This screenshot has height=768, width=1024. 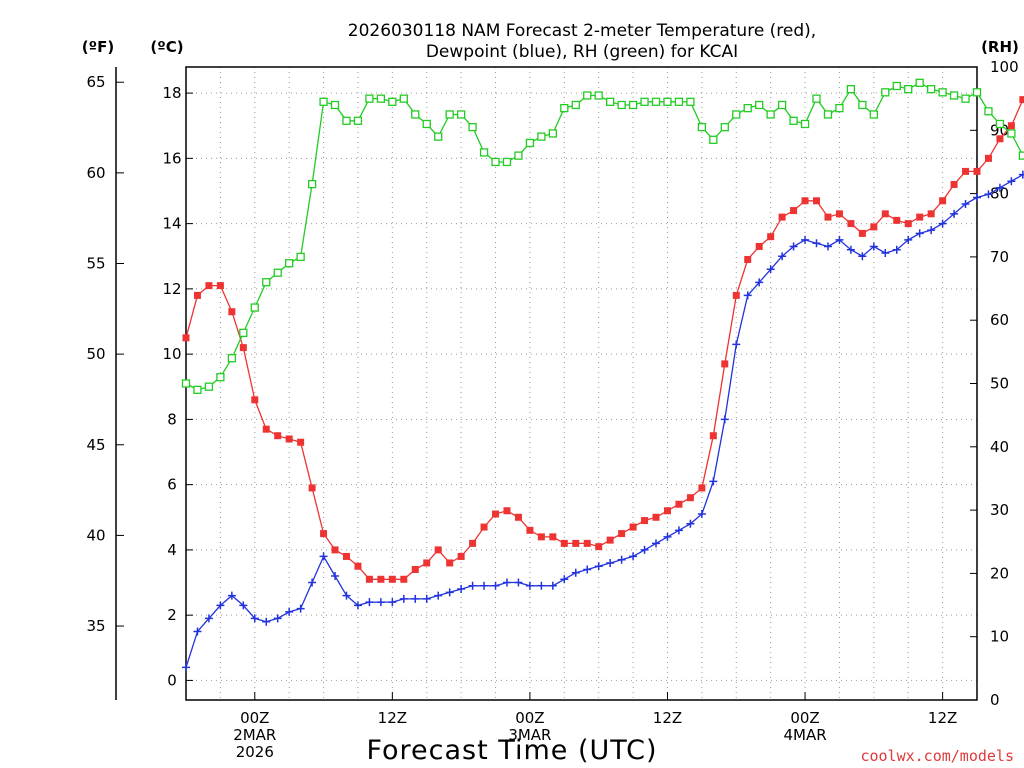 I want to click on chart-title-line-2: Dewpoint (blue), RH (green) for KCAI, so click(x=582, y=52).